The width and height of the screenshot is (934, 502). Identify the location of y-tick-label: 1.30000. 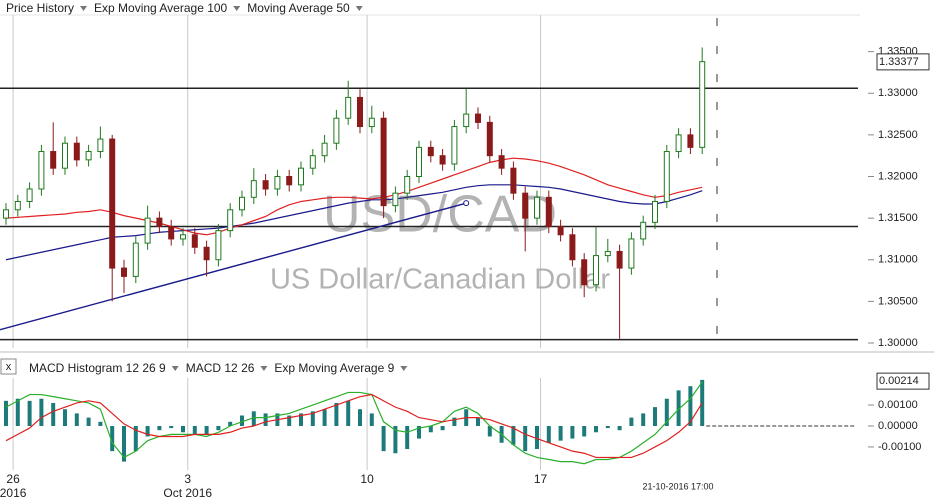
(898, 343).